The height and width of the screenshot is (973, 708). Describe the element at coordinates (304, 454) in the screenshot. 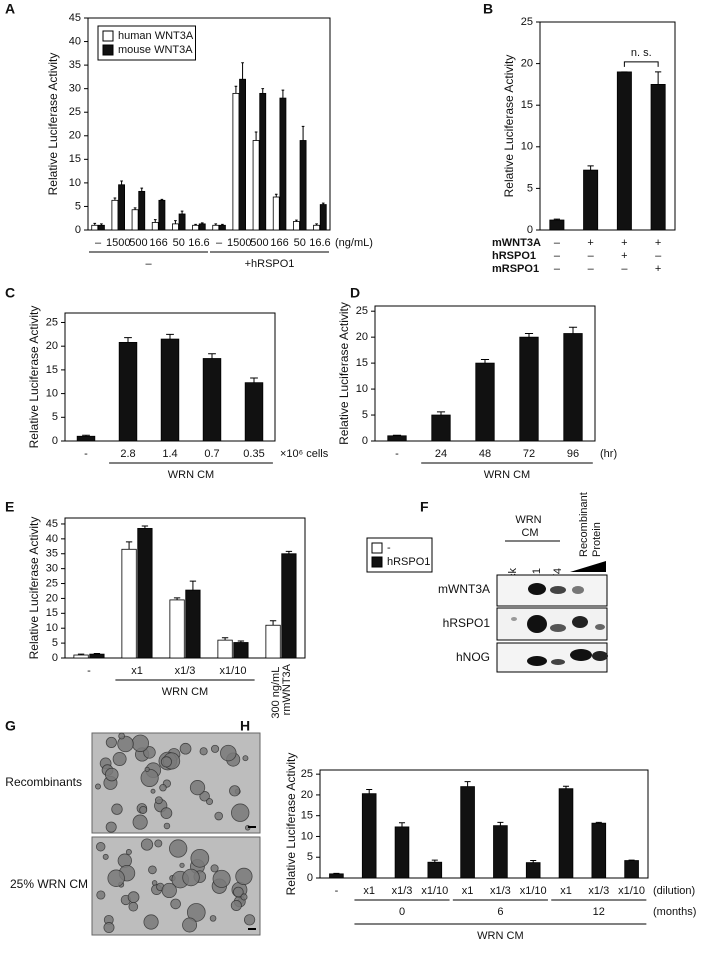

I see `x-unit: ×10⁶ cells` at that location.